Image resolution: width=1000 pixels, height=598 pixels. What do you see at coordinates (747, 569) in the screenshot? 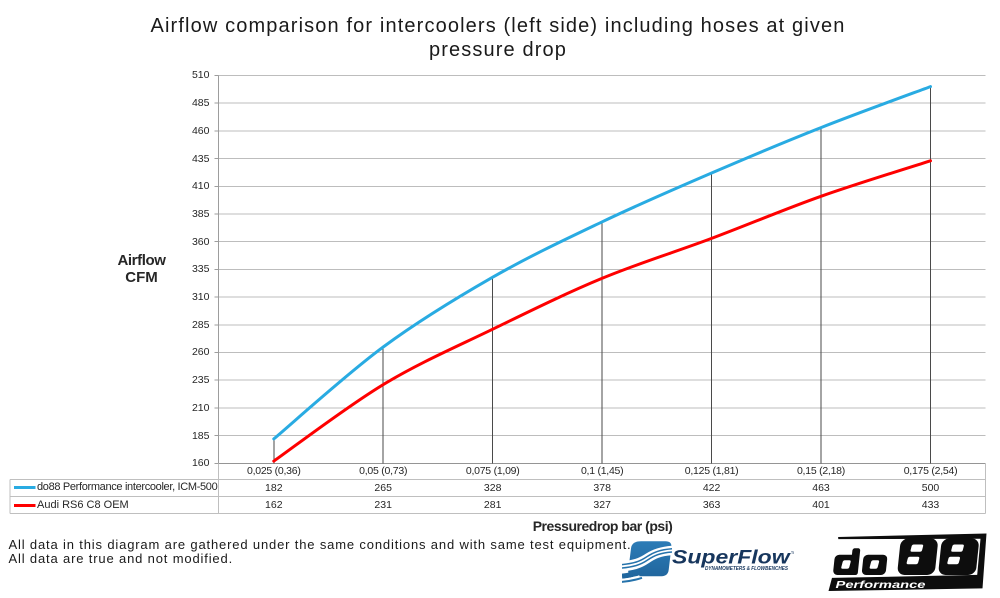
I see `svg-text: DYNAMOMETERS & FLOWBENCHES` at bounding box center [747, 569].